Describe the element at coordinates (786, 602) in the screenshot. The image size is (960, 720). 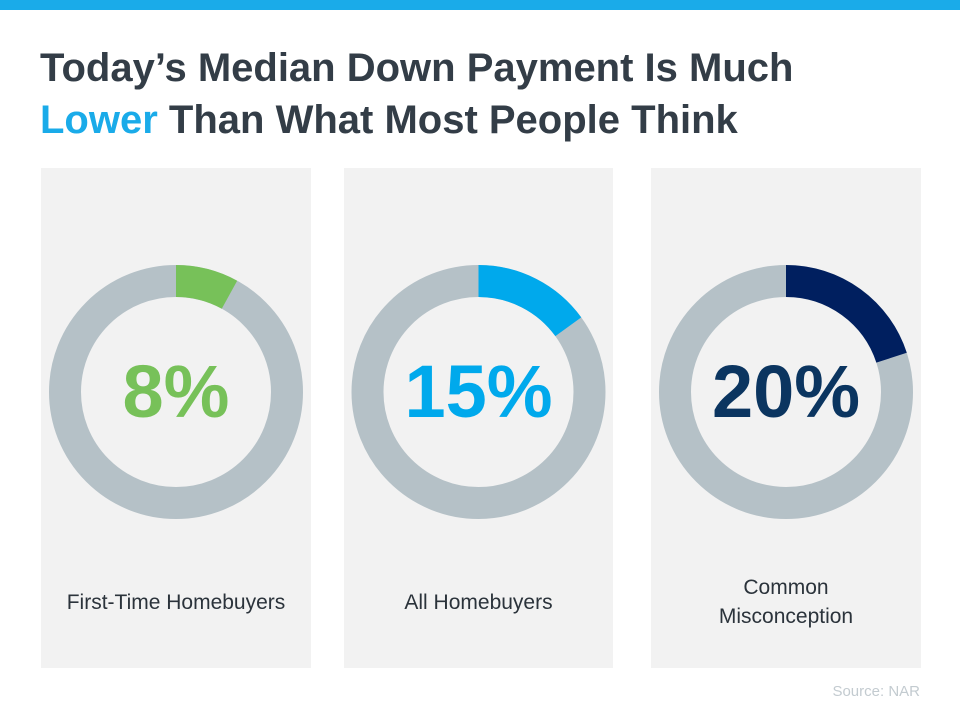
I see `category-label: Common Misconception` at that location.